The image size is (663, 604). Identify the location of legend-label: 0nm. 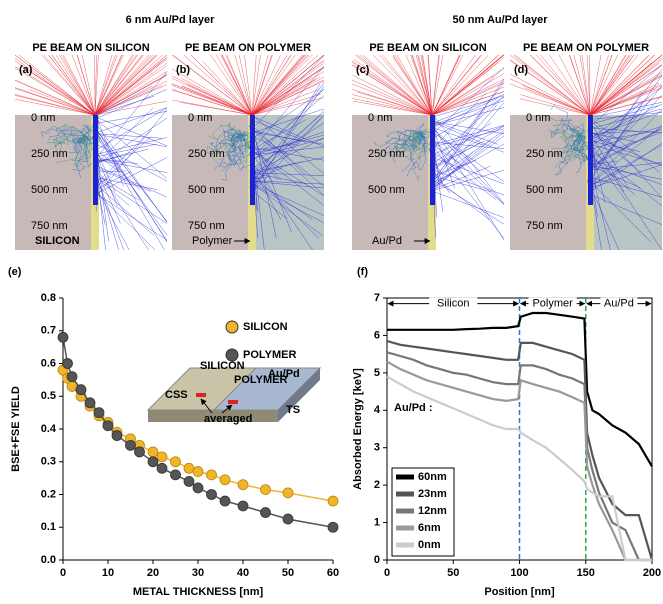
(429, 545).